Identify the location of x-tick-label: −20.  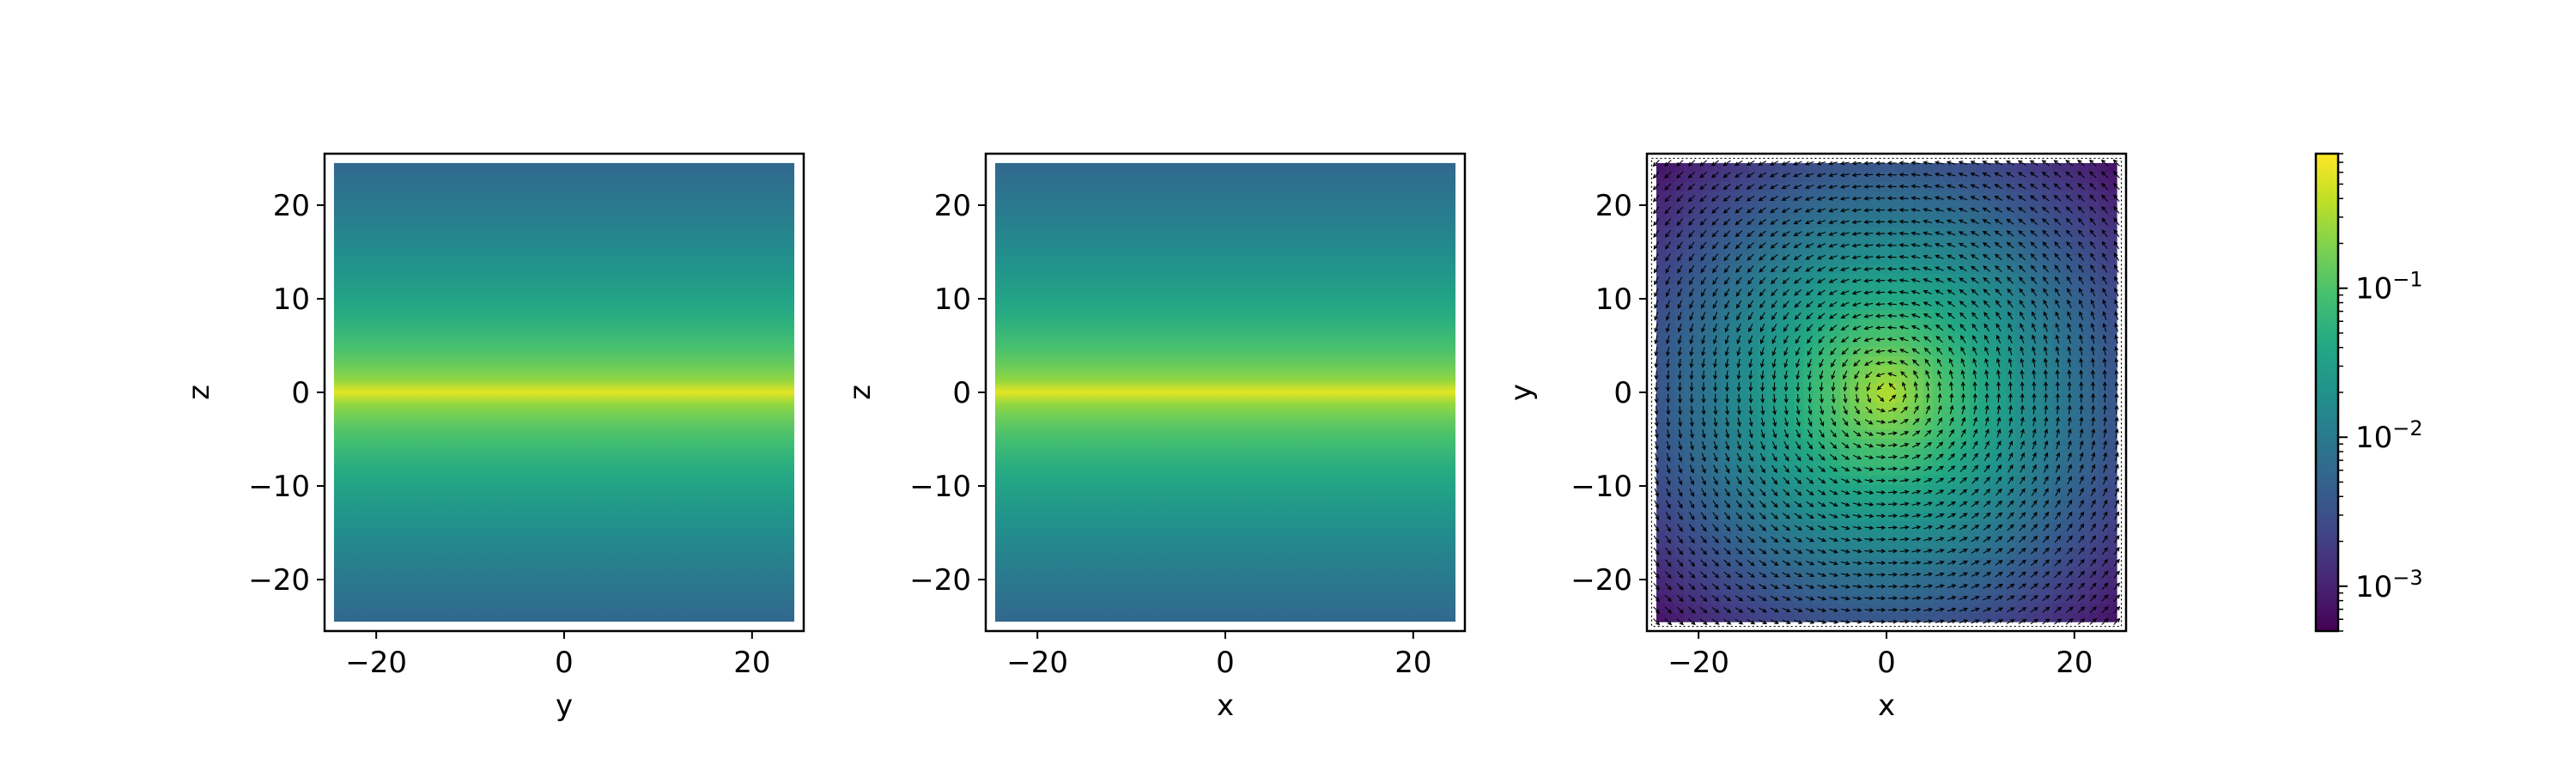
(376, 663).